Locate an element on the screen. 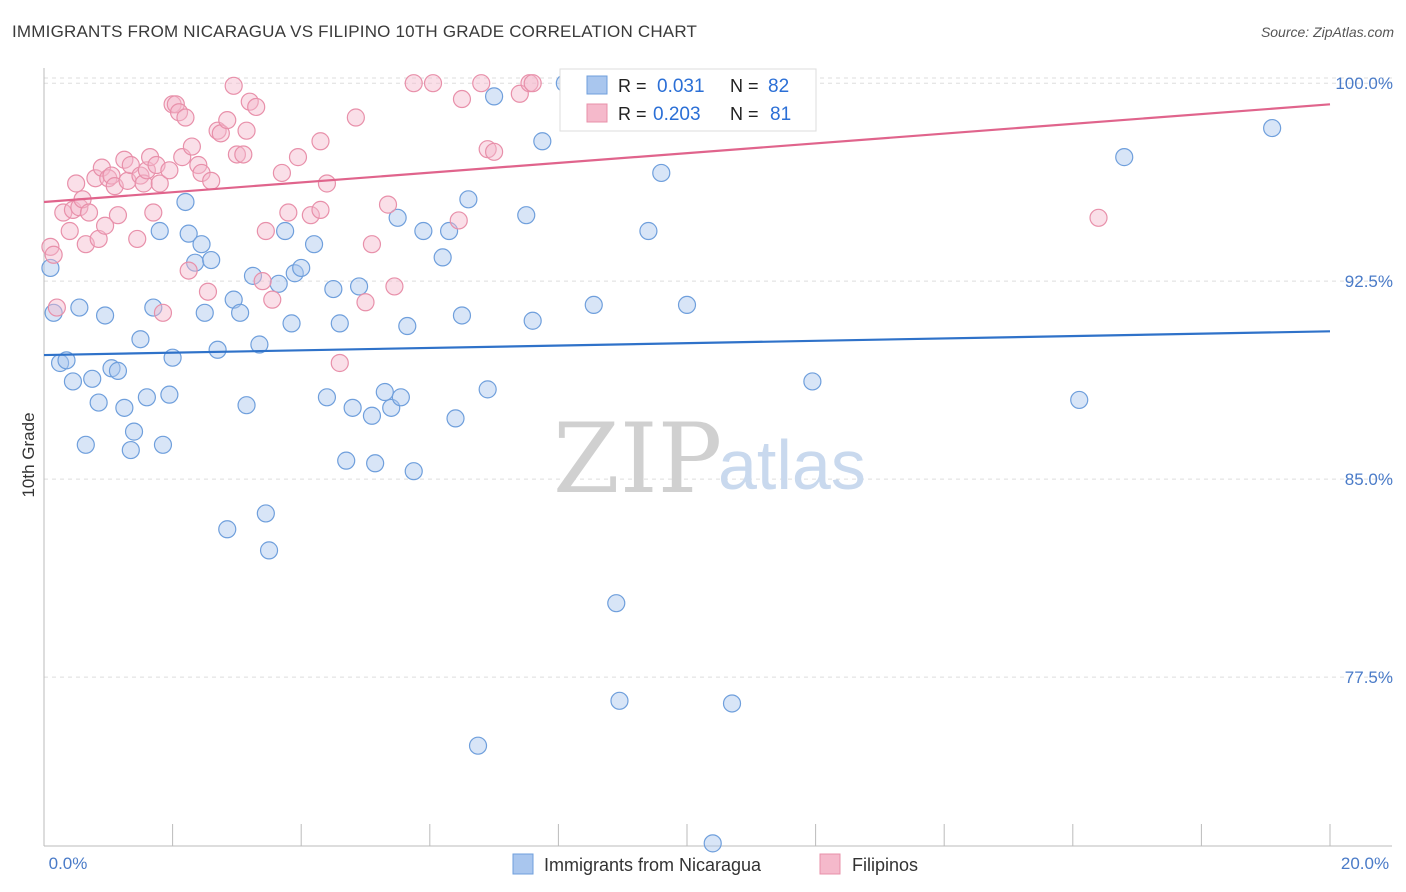 This screenshot has width=1406, height=892. trend-line-nicaragua is located at coordinates (687, 343).